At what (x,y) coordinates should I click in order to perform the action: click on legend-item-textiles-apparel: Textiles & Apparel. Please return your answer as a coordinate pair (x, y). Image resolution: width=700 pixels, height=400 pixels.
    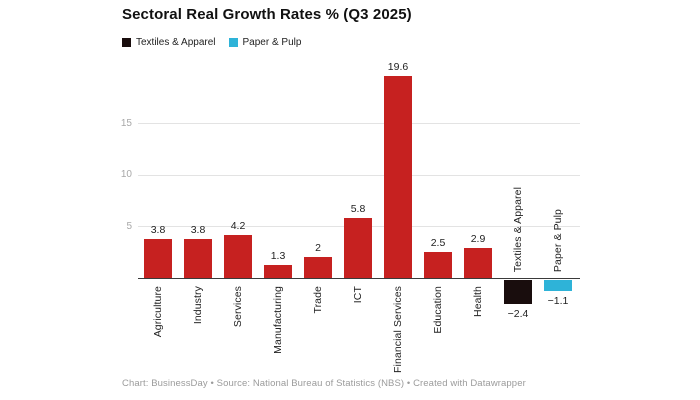
    Looking at the image, I should click on (169, 42).